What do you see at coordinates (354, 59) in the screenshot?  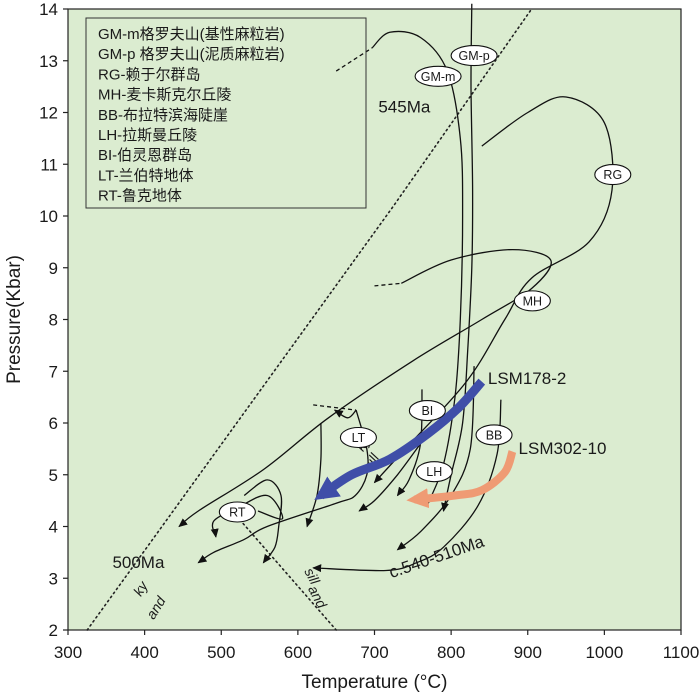 I see `pt-path-gm-m-dashed` at bounding box center [354, 59].